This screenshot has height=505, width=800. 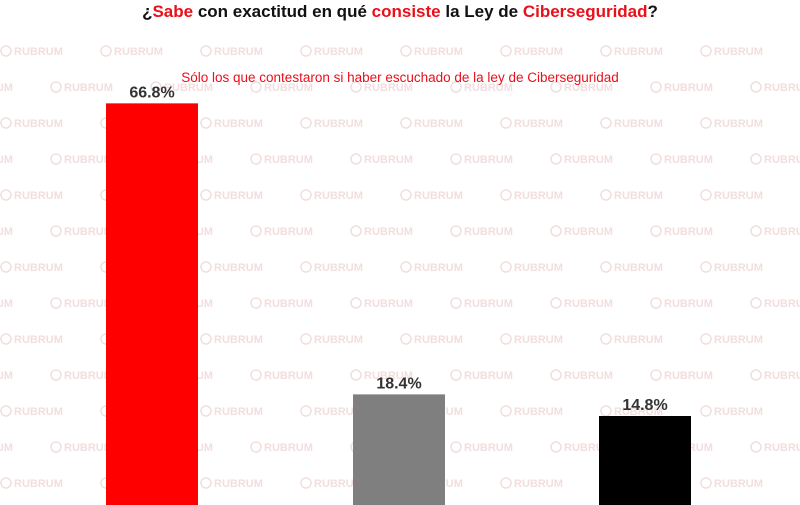 What do you see at coordinates (585, 11) in the screenshot?
I see `title-highlight-word: Ciberseguridad` at bounding box center [585, 11].